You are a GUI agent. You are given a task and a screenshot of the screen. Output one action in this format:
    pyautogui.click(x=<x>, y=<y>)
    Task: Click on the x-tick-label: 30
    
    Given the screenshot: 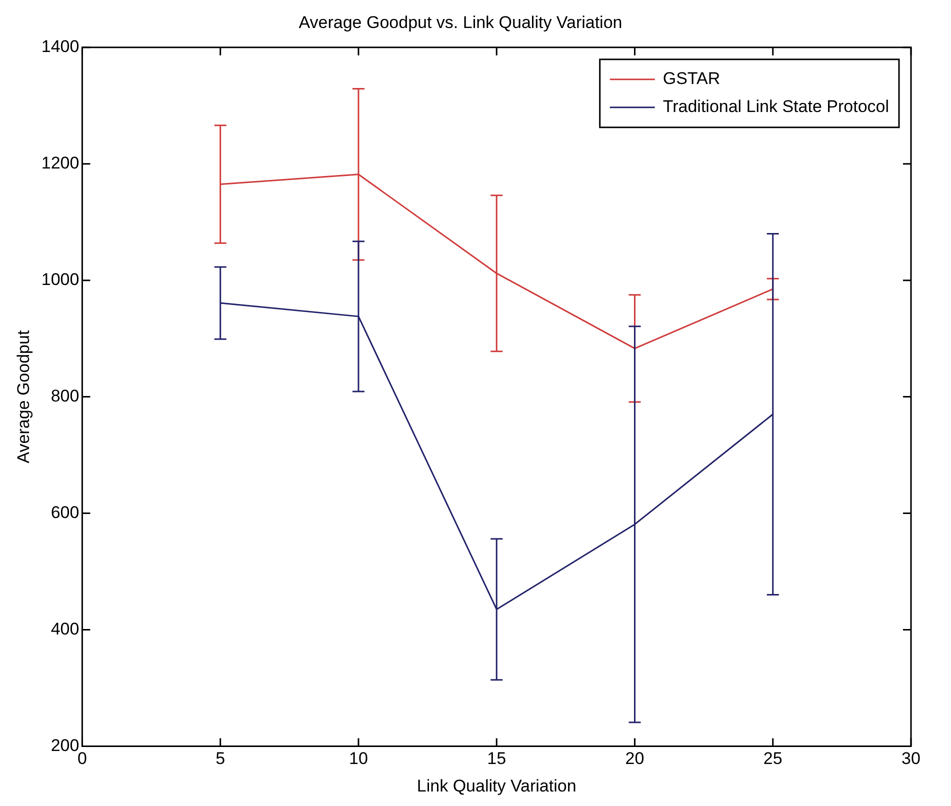 What is the action you would take?
    pyautogui.click(x=911, y=758)
    